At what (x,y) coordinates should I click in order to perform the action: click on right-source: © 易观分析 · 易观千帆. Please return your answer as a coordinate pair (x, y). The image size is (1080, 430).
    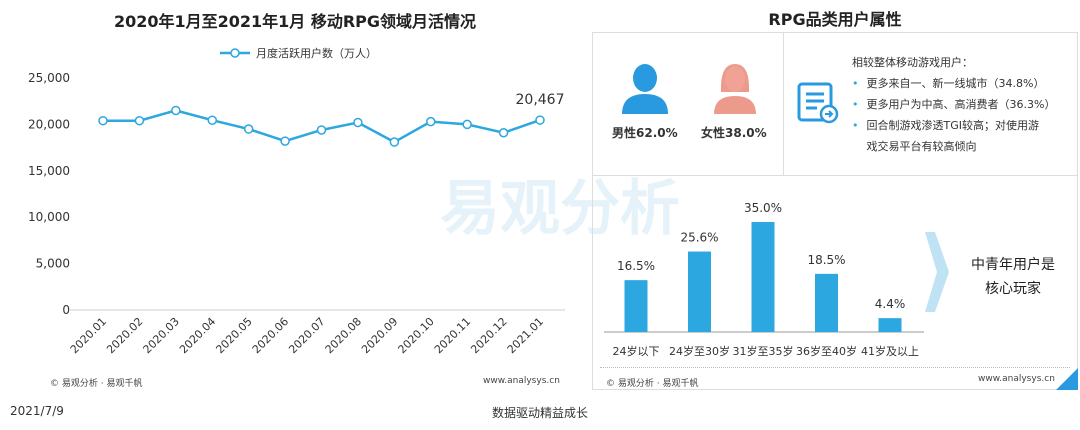
    Looking at the image, I should click on (652, 384).